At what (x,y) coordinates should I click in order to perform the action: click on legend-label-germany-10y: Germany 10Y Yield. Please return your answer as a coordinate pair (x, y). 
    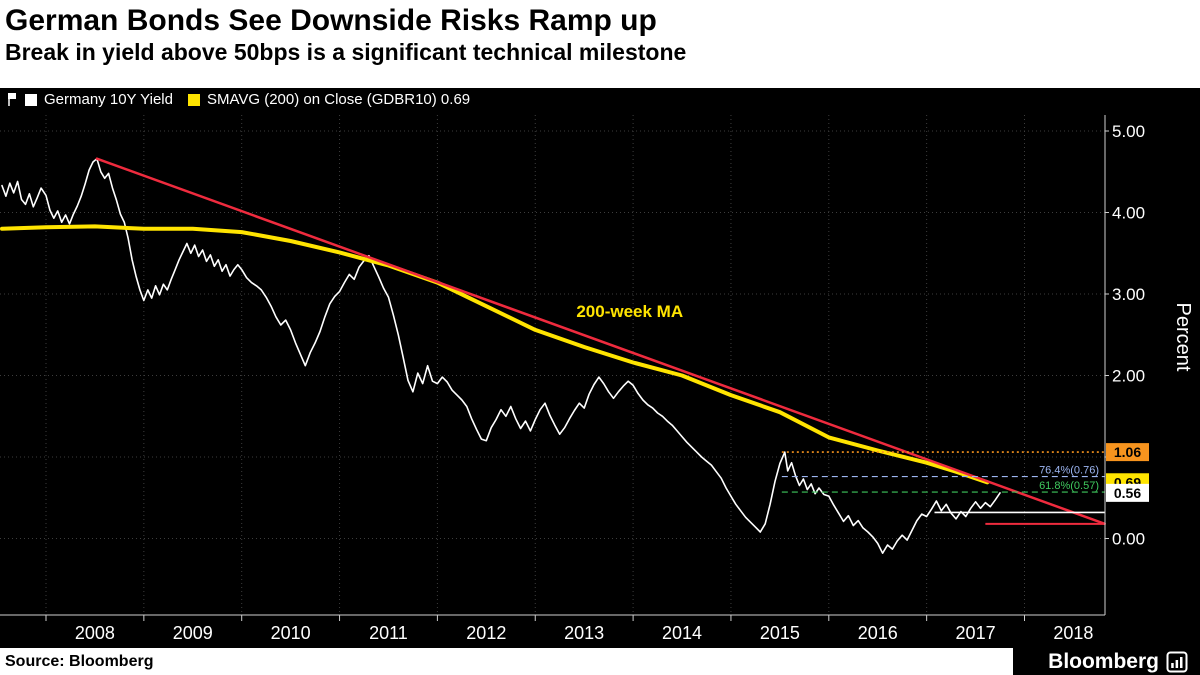
    Looking at the image, I should click on (108, 99).